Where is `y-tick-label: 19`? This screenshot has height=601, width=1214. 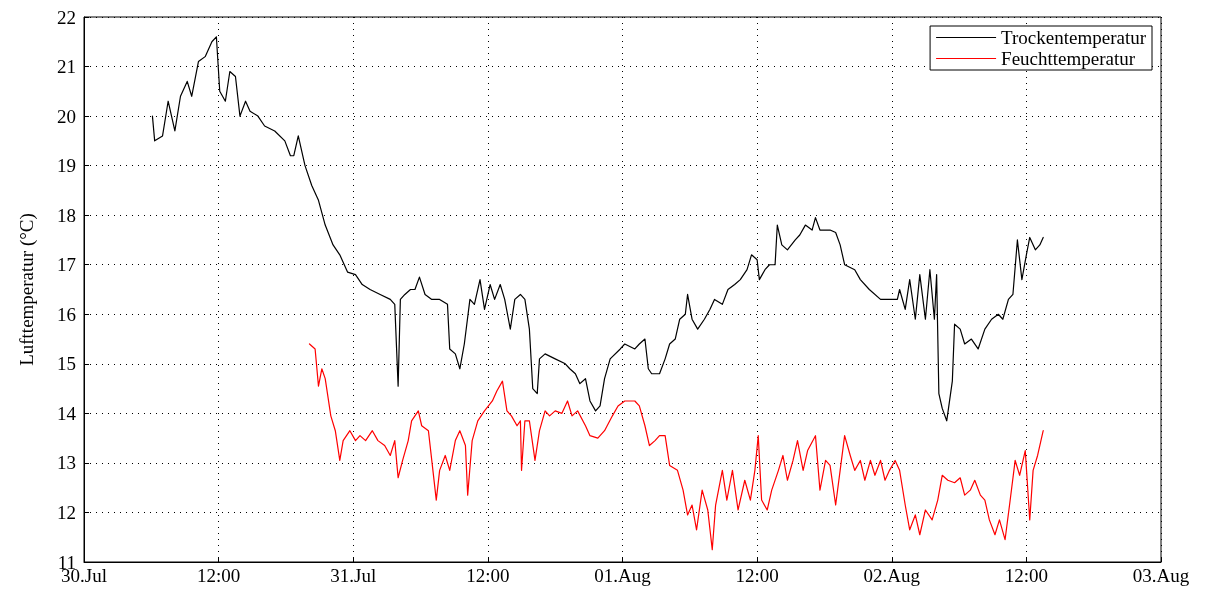
y-tick-label: 19 is located at coordinates (66, 166).